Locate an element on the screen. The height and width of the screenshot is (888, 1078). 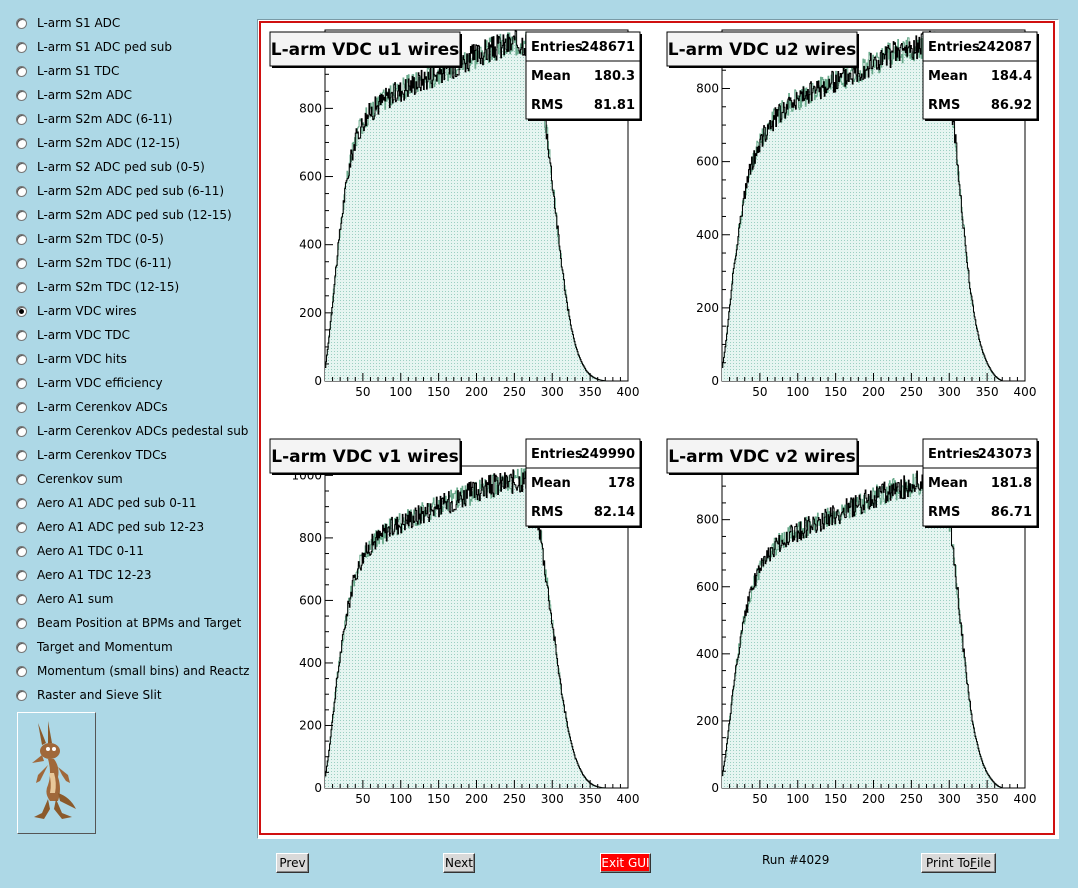
plot-option-radio: L-arm Cerenkov ADCs is located at coordinates (92, 407).